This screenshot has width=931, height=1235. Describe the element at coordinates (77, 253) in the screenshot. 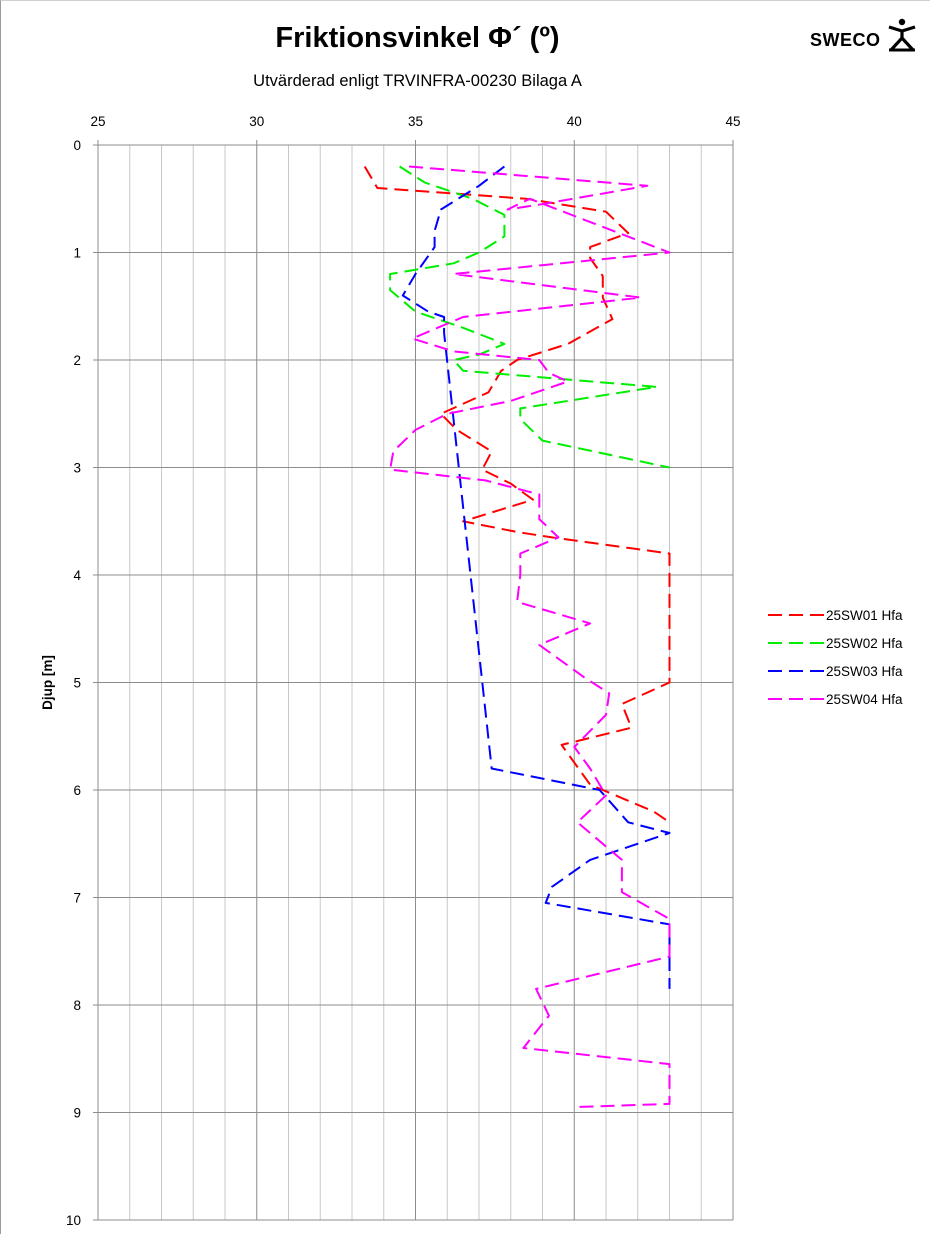

I see `y-tick-label: 1` at that location.